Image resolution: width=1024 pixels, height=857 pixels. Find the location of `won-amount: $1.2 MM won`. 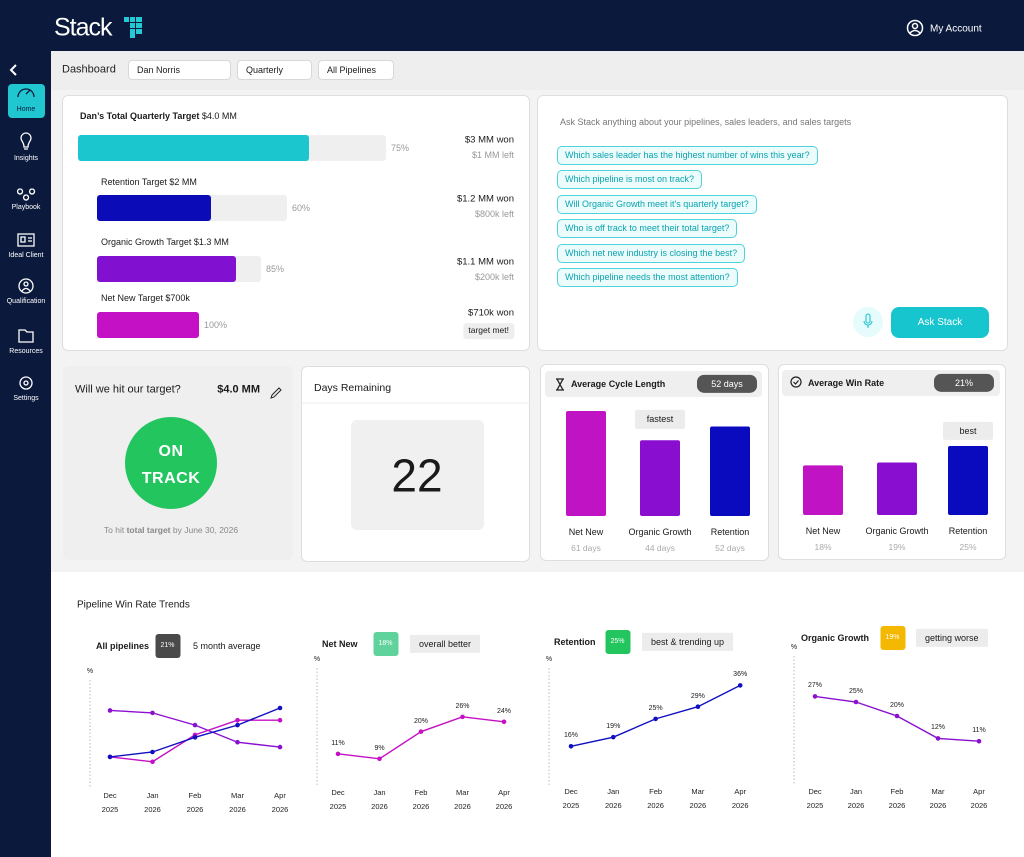

won-amount: $1.2 MM won is located at coordinates (485, 199).